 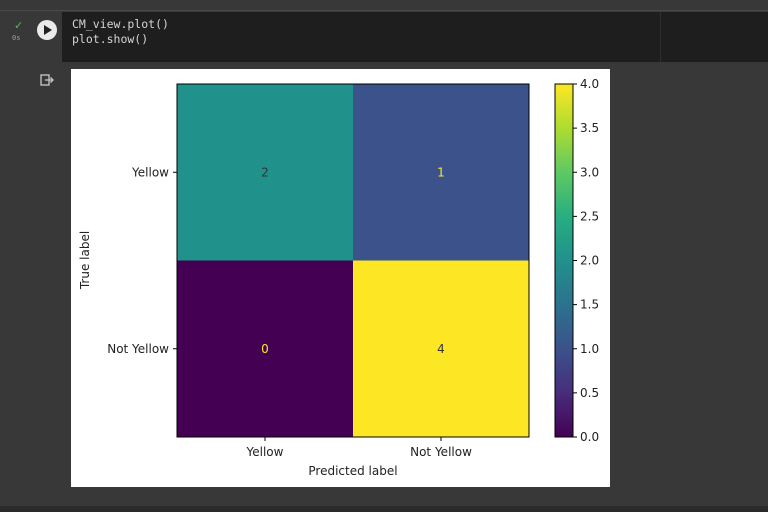 I want to click on play-icon, so click(x=48, y=30).